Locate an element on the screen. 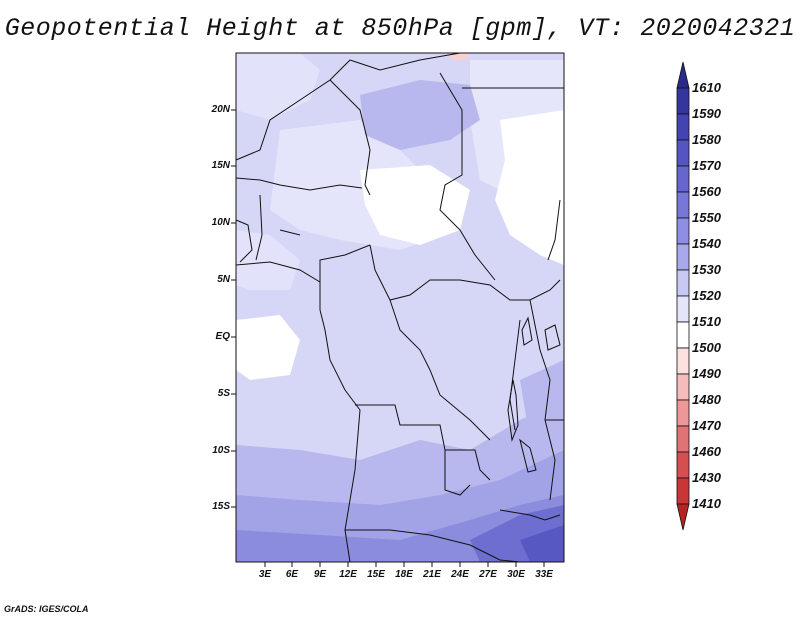 The height and width of the screenshot is (618, 800). lon-label-30e: 30E is located at coordinates (516, 574).